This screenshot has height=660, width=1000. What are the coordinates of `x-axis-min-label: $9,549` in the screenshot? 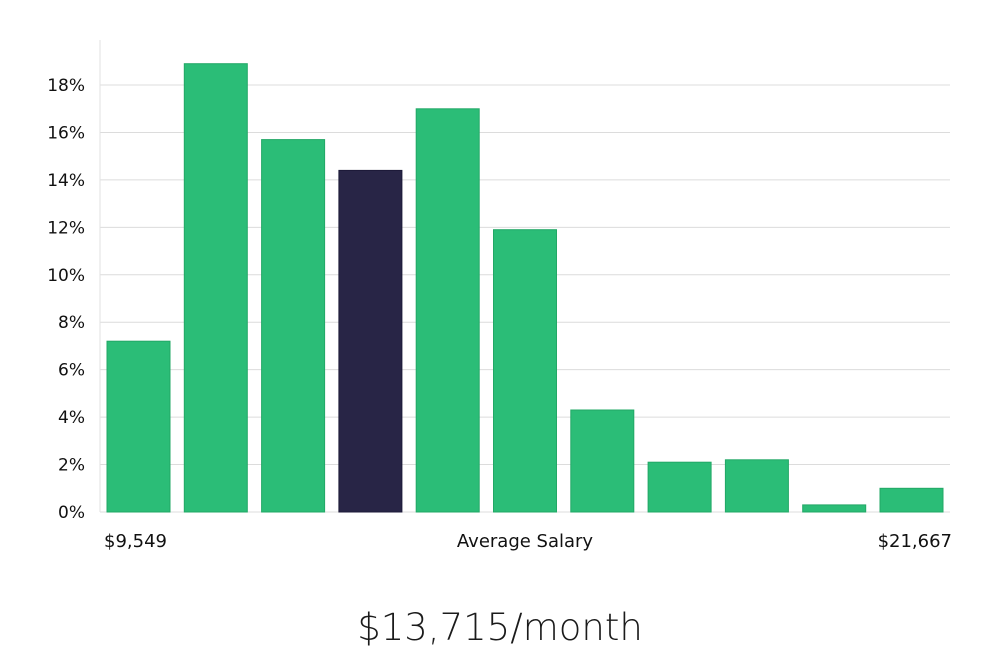 It's located at (135, 541).